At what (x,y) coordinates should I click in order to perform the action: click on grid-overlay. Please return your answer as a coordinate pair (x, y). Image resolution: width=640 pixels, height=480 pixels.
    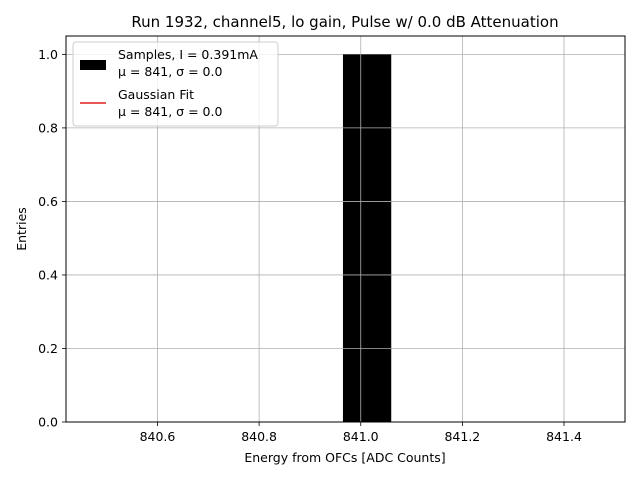
    Looking at the image, I should click on (367, 238).